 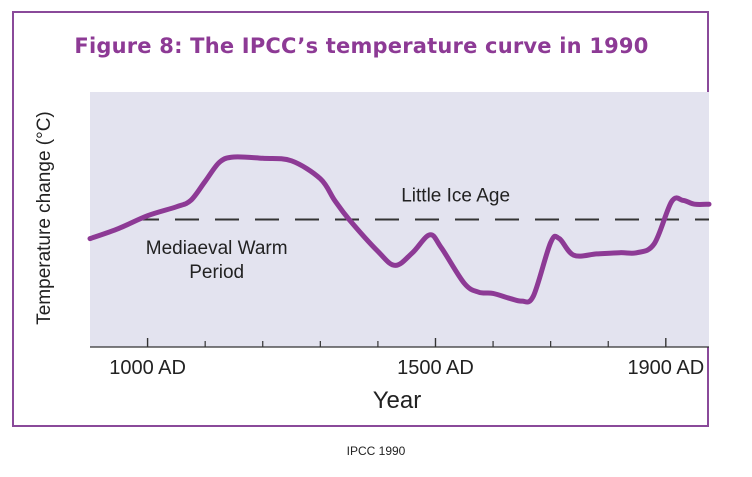 What do you see at coordinates (665, 368) in the screenshot?
I see `x-tick-label: 1900 AD` at bounding box center [665, 368].